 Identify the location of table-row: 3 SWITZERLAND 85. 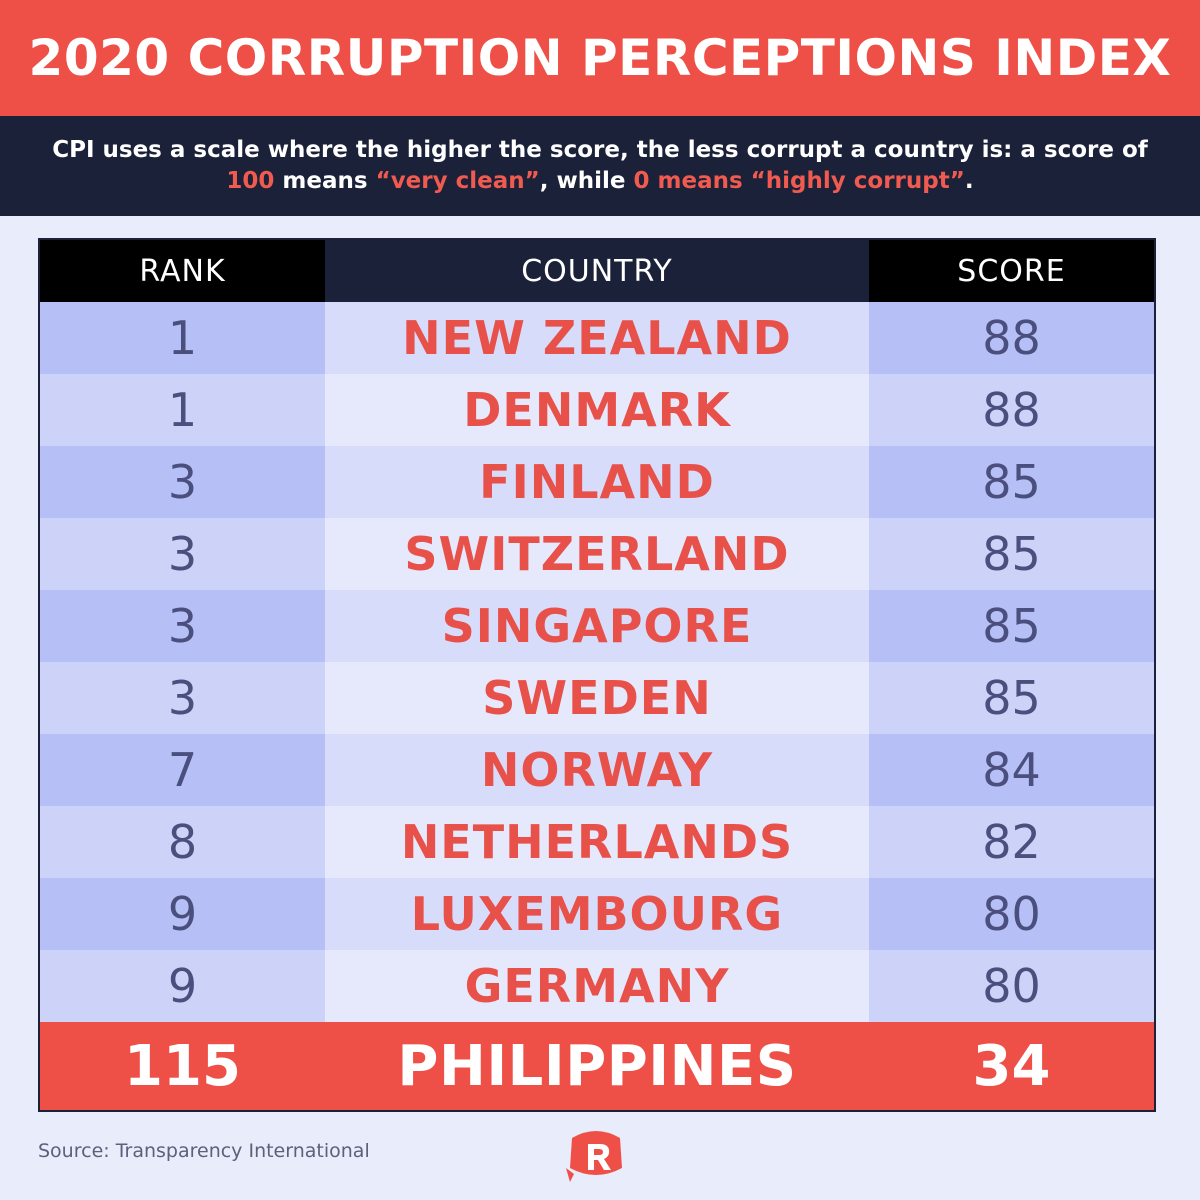
(597, 554).